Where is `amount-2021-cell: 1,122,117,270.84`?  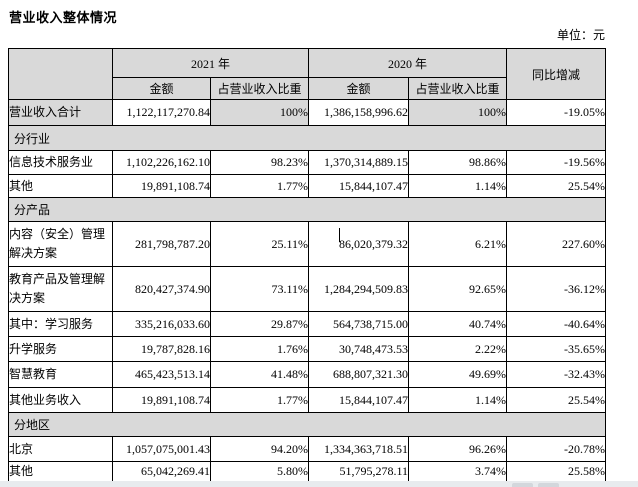 amount-2021-cell: 1,122,117,270.84 is located at coordinates (161, 112).